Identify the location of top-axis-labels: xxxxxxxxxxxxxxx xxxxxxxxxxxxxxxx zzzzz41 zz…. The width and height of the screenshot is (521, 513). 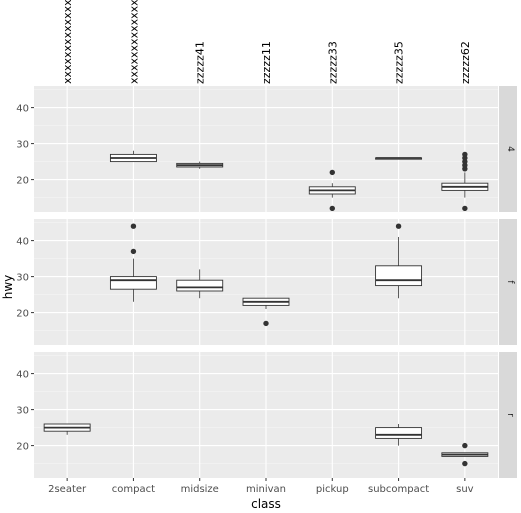
(266, 42).